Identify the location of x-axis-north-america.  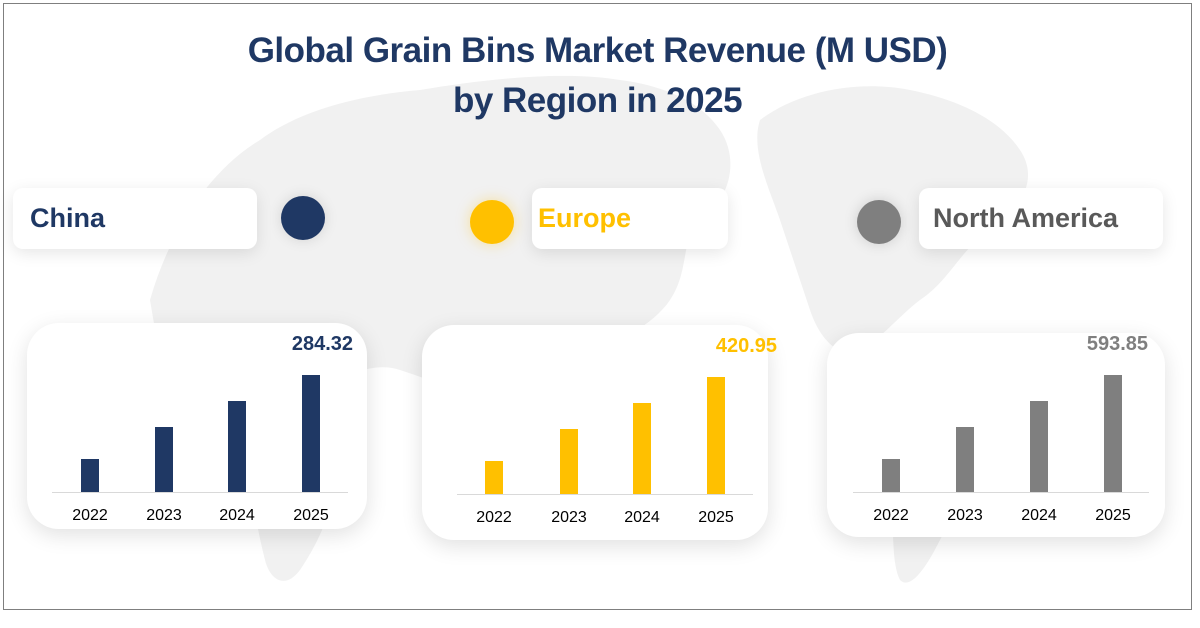
(1001, 492).